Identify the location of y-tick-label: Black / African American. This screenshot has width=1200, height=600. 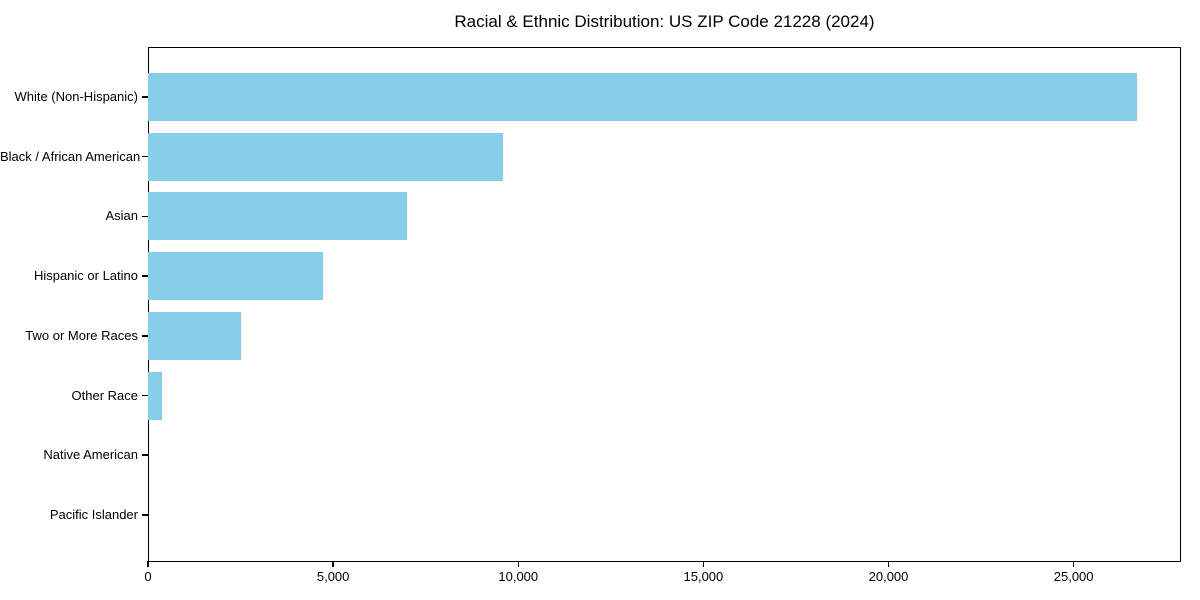
(70, 156).